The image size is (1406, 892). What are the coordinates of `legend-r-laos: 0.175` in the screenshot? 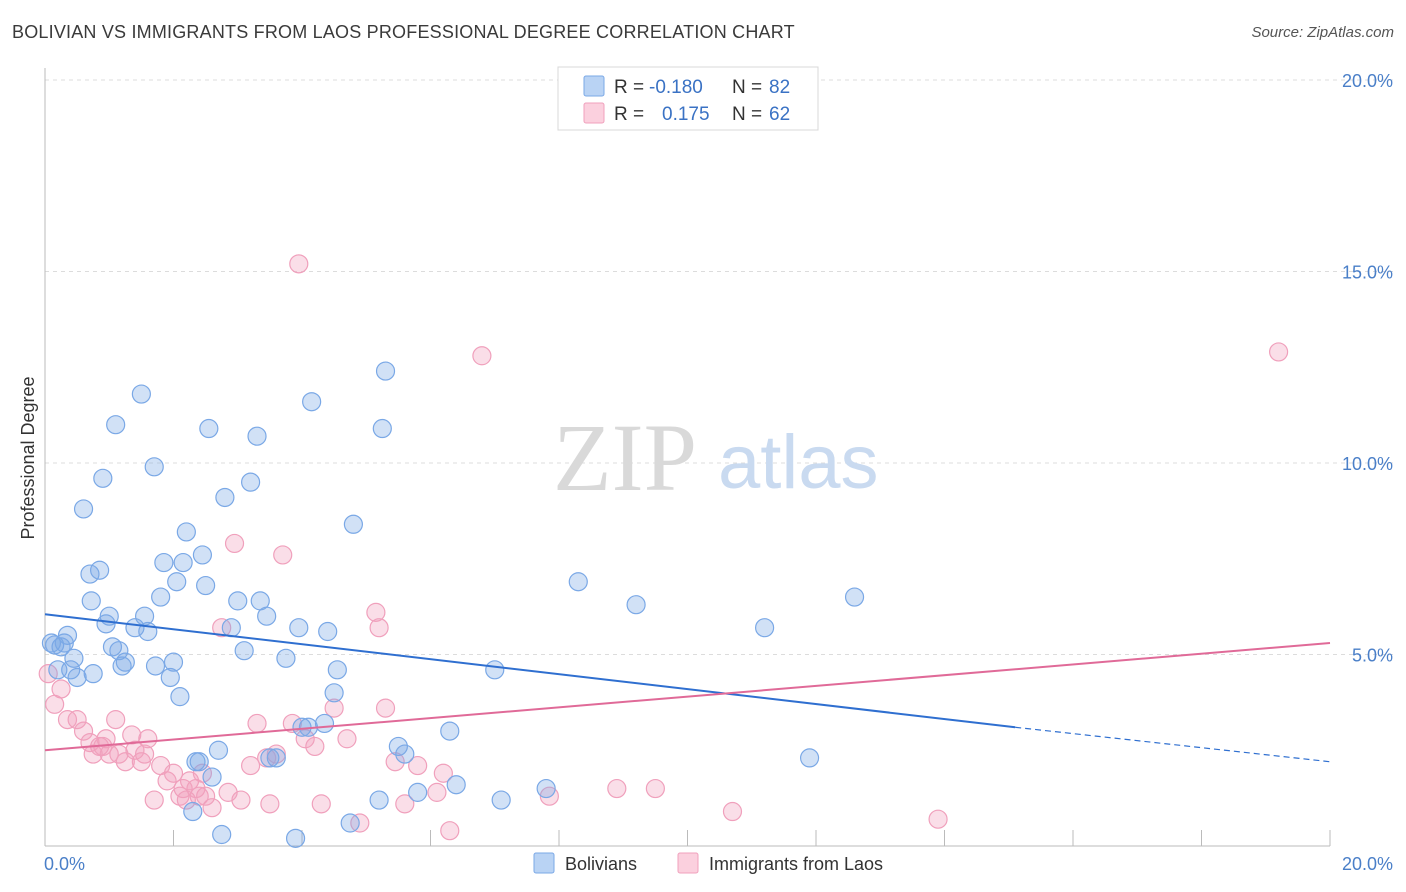 It's located at (686, 114).